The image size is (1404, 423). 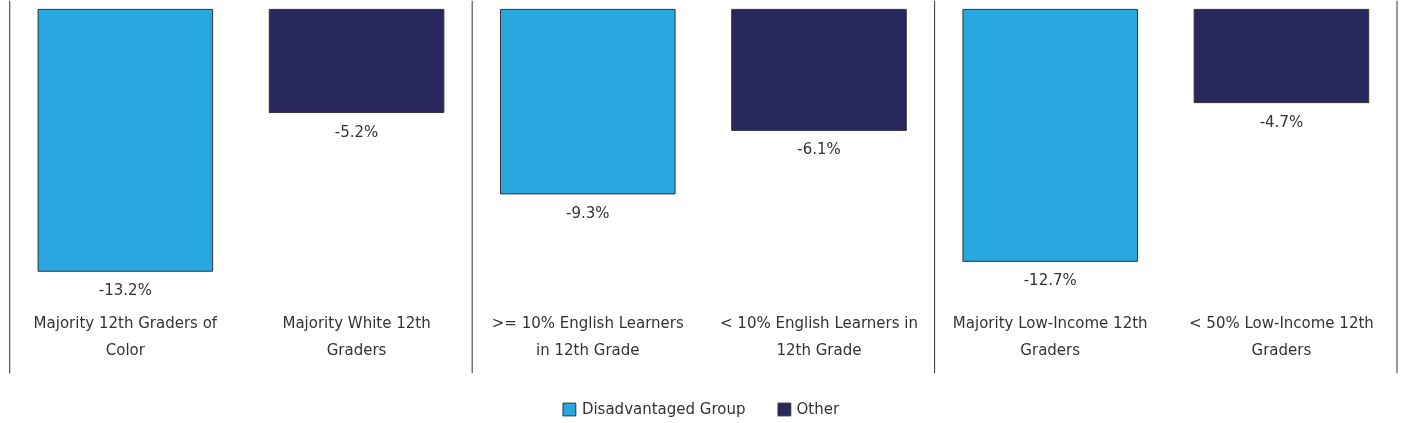 I want to click on x-tick-label: >= 10% English Learners in 12th Grade, so click(x=588, y=337).